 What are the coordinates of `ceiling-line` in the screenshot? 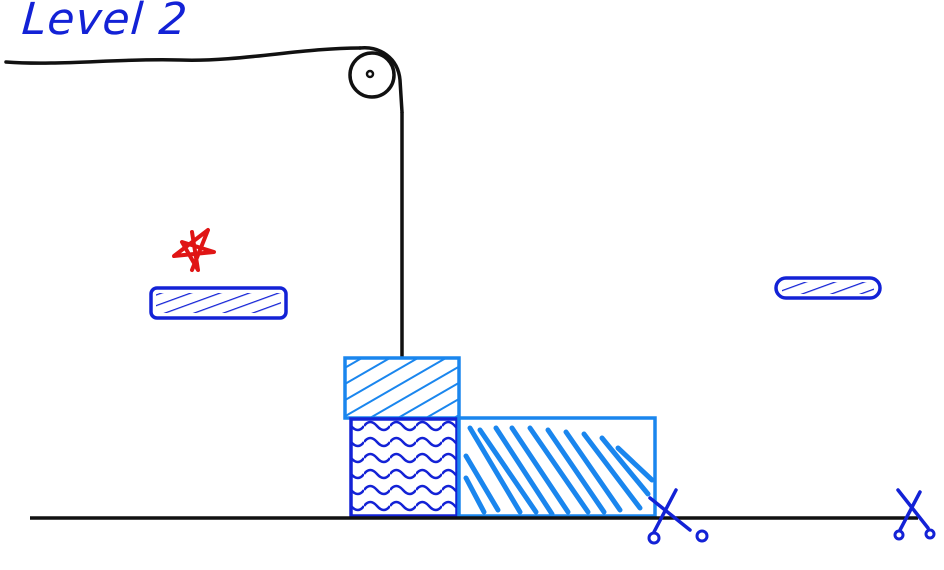 It's located at (183, 55).